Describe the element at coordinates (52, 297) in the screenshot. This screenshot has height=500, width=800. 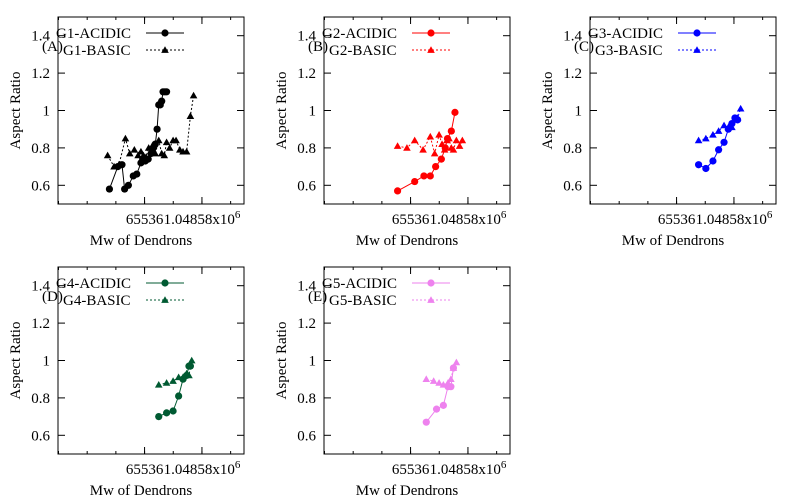
I see `panel-label: (D)` at that location.